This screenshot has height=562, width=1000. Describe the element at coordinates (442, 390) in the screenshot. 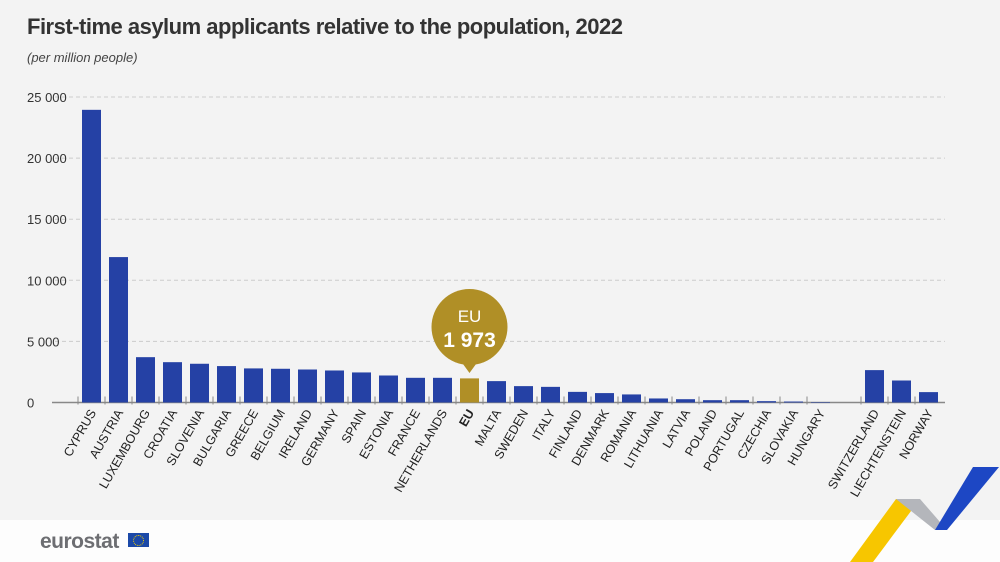

I see `bar-netherlands` at that location.